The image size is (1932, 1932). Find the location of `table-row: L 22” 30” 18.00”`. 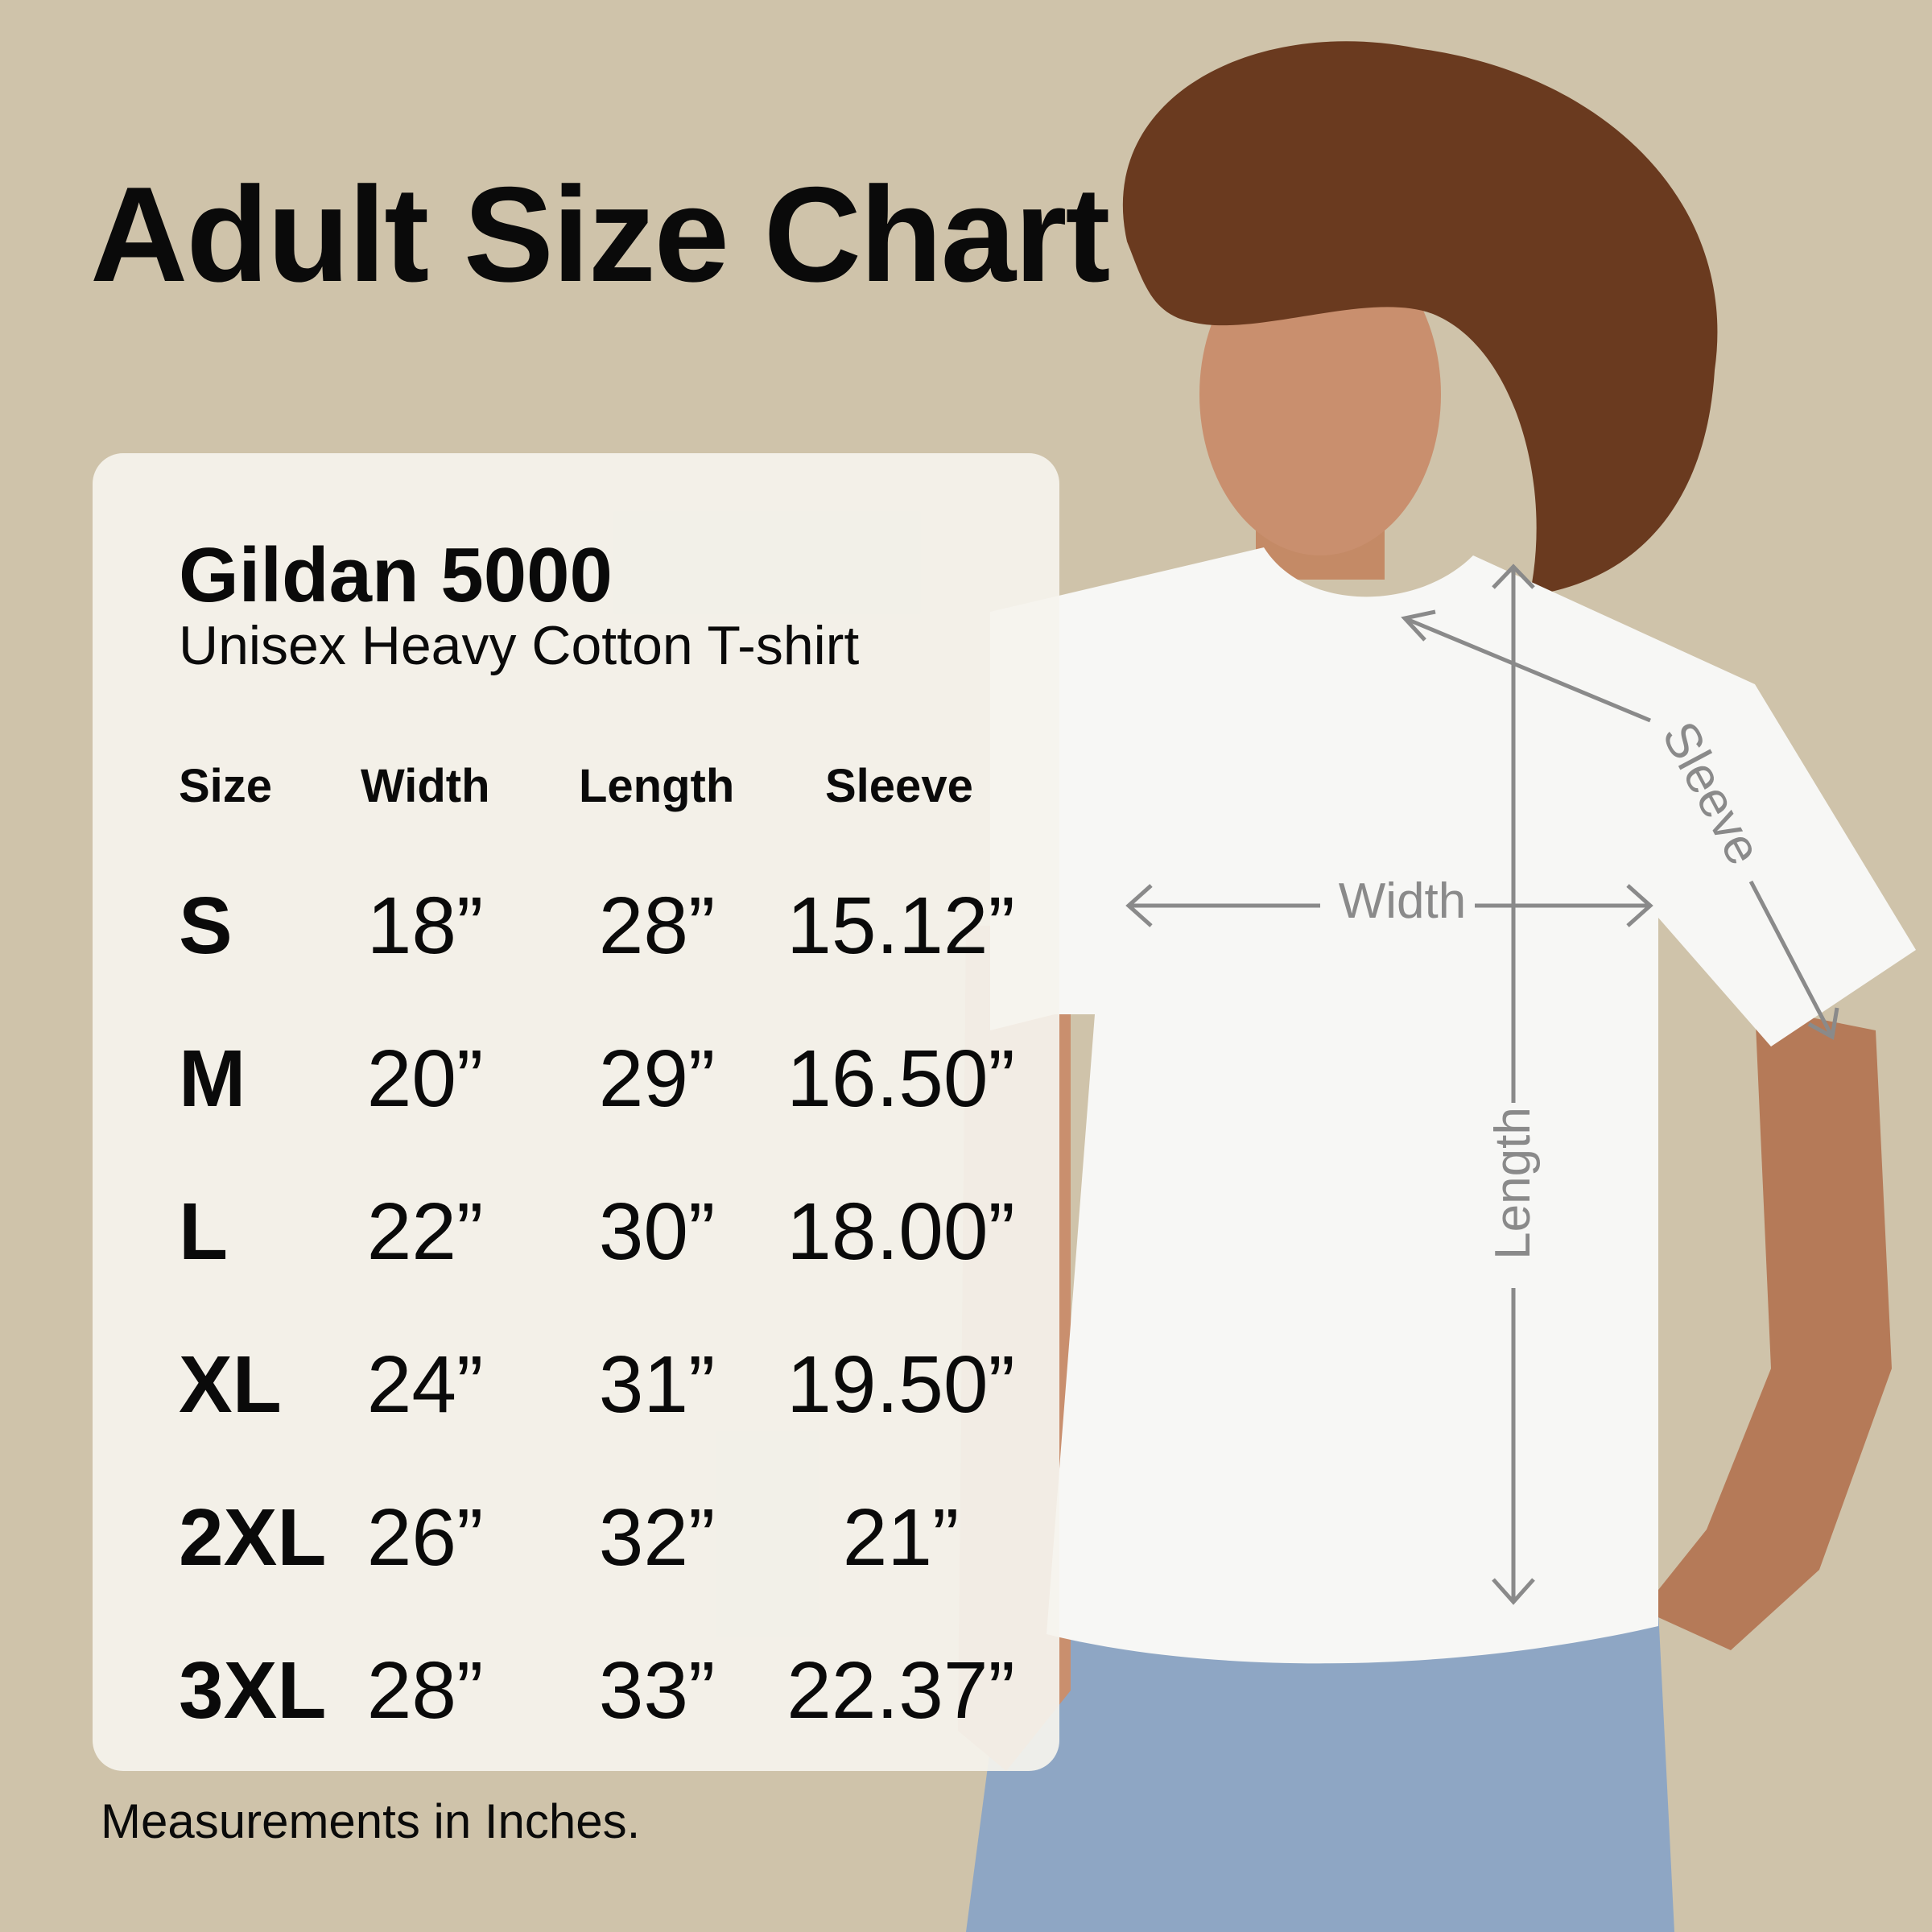

table-row: L 22” 30” 18.00” is located at coordinates (576, 1234).